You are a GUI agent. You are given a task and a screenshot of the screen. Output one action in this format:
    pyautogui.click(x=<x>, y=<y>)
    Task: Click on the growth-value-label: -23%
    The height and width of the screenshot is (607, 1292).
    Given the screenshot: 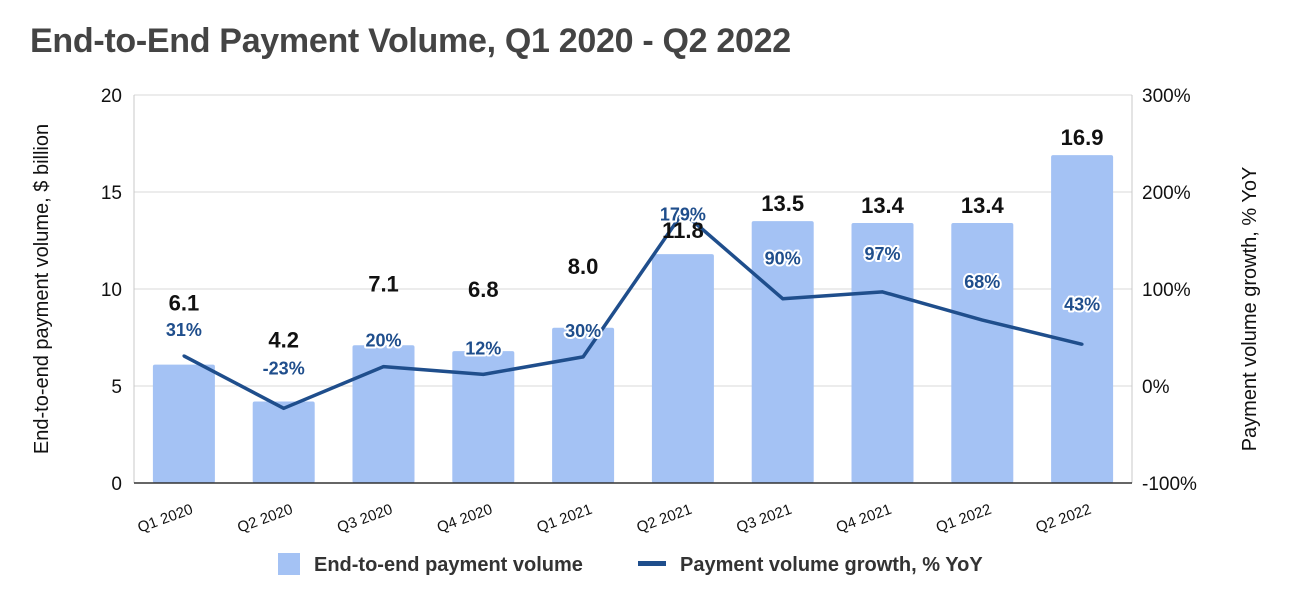 What is the action you would take?
    pyautogui.click(x=284, y=368)
    